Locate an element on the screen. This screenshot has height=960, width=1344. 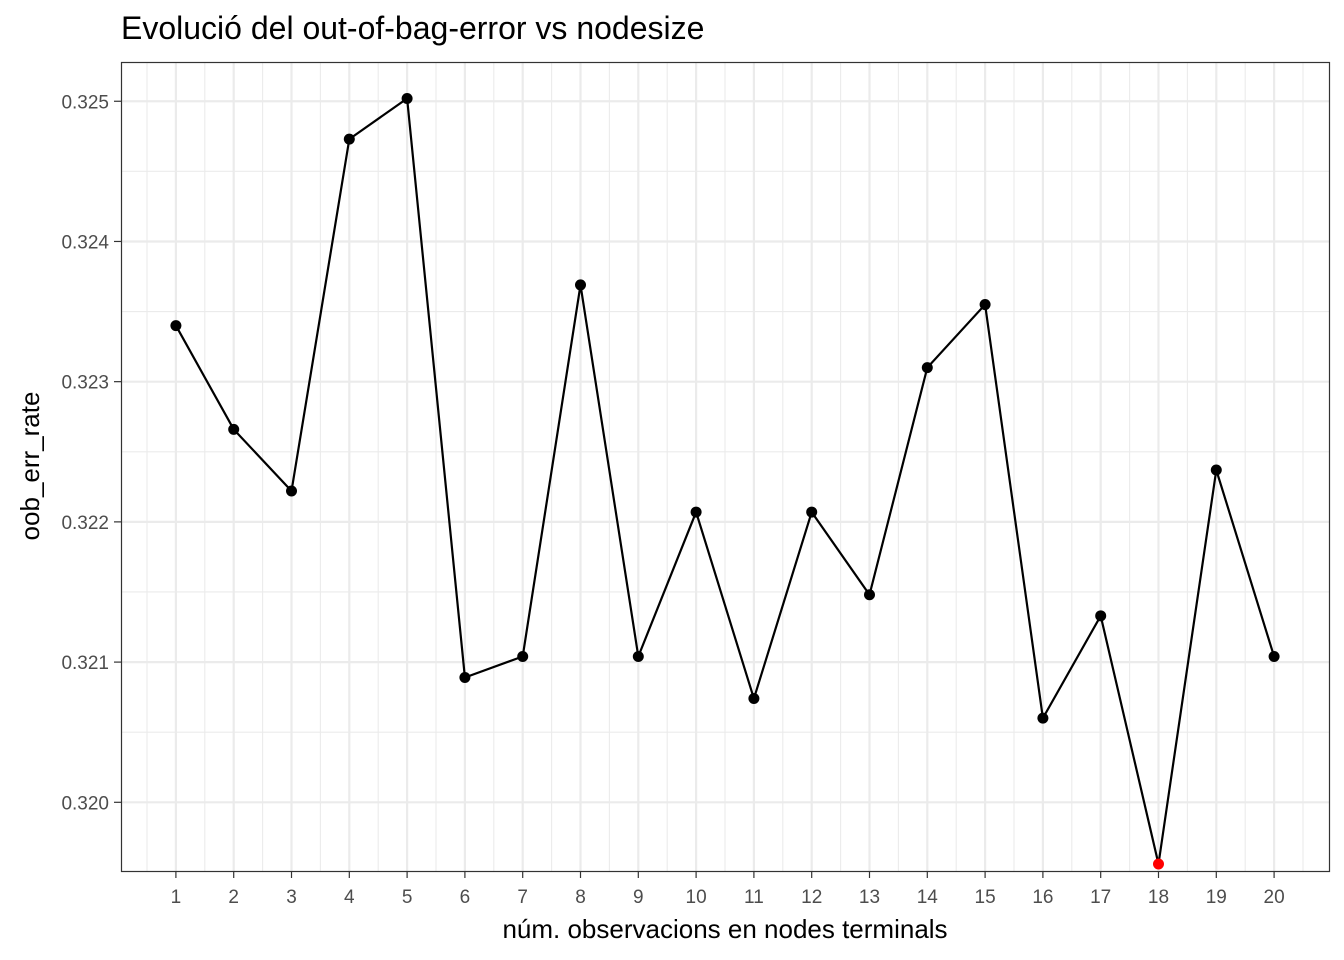
x-tick-label: 15 is located at coordinates (985, 897).